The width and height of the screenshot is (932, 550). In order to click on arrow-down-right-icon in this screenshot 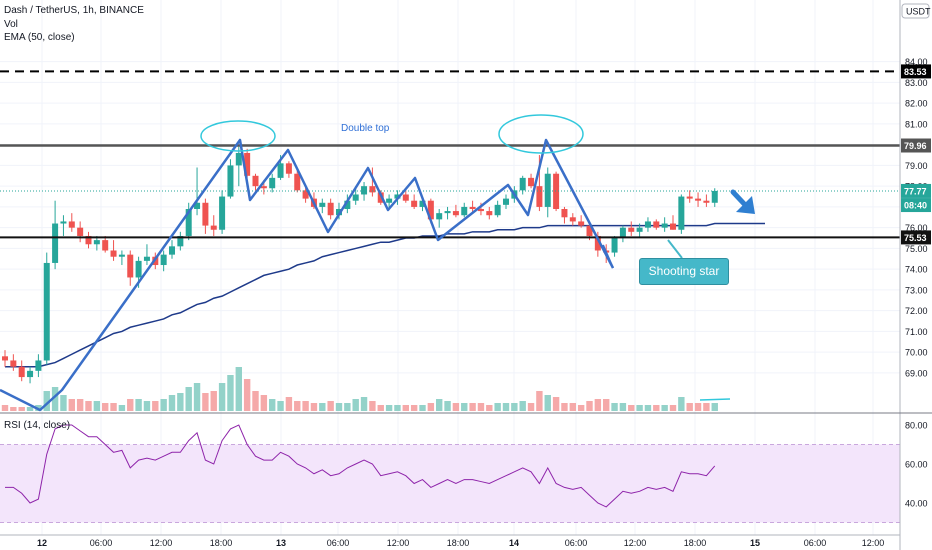, I will do `click(742, 201)`.